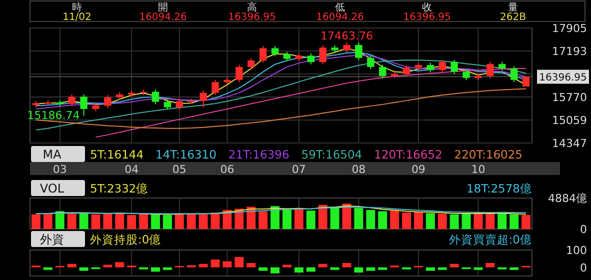 The width and height of the screenshot is (591, 280). What do you see at coordinates (569, 28) in the screenshot?
I see `y-tick-label: 17905` at bounding box center [569, 28].